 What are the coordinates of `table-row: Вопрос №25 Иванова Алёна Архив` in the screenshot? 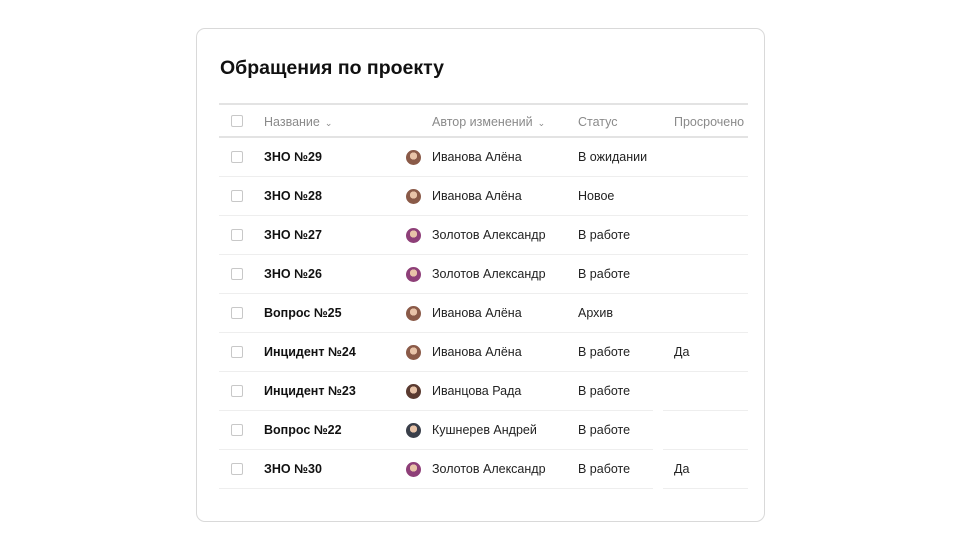 It's located at (483, 313).